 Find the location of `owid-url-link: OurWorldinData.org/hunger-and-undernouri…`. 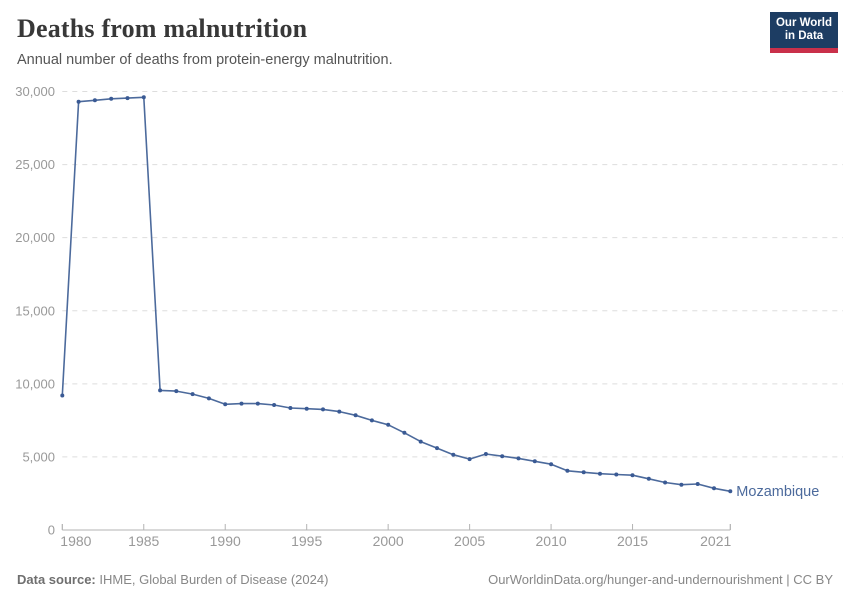

owid-url-link: OurWorldinData.org/hunger-and-undernouri… is located at coordinates (660, 579).